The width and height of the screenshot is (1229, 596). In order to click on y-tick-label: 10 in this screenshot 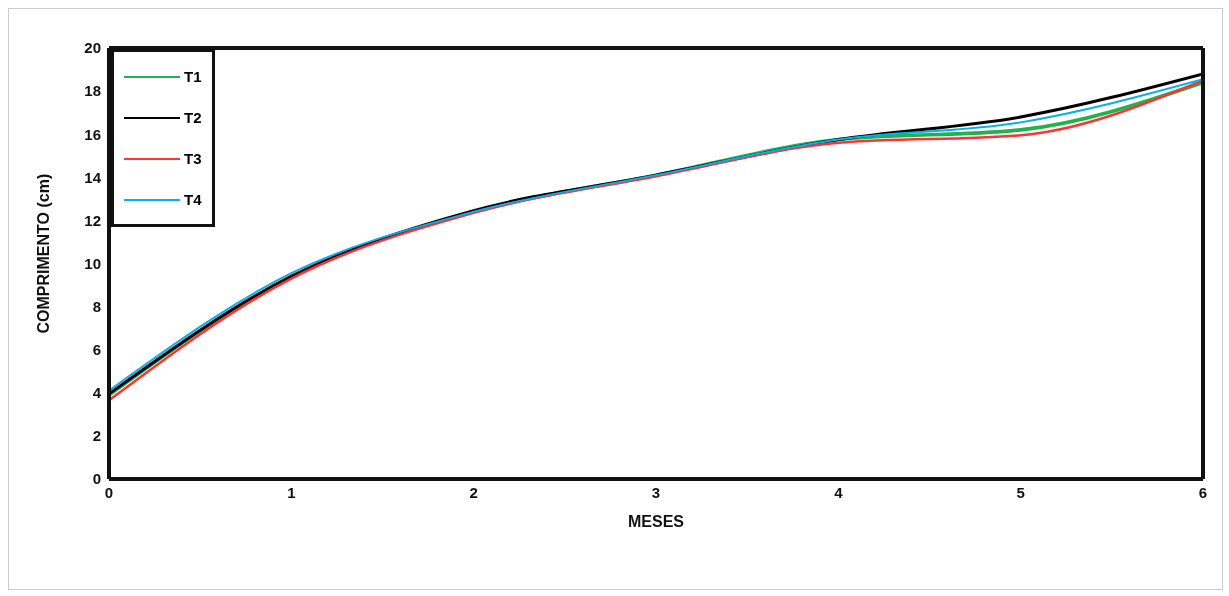, I will do `click(92, 263)`.